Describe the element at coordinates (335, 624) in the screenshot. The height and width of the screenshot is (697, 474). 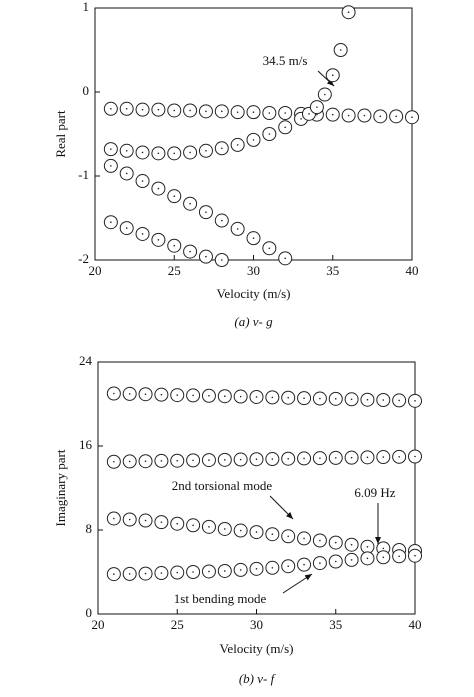
I see `x-tick-label: 35` at that location.